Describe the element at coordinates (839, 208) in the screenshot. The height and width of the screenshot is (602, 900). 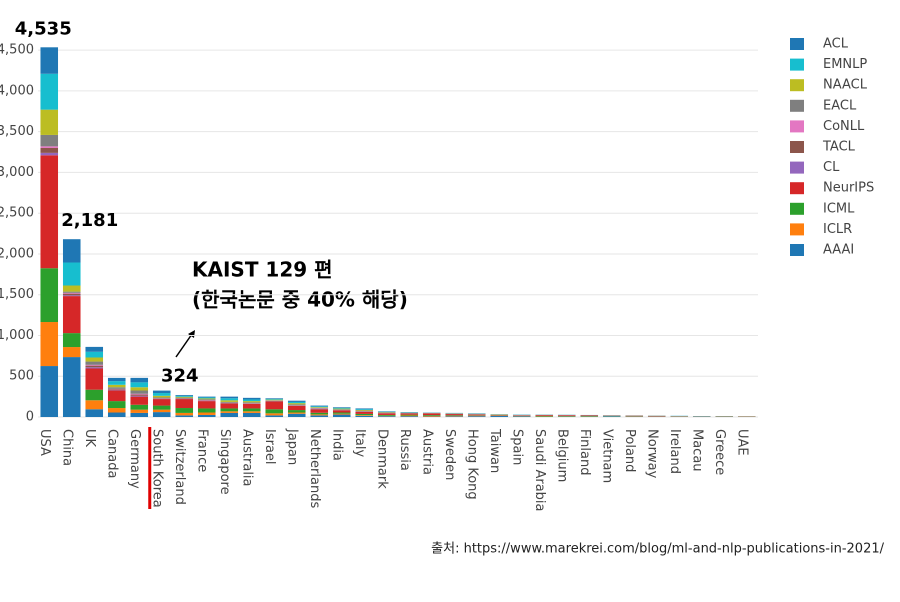
I see `legend-label: ICML` at that location.